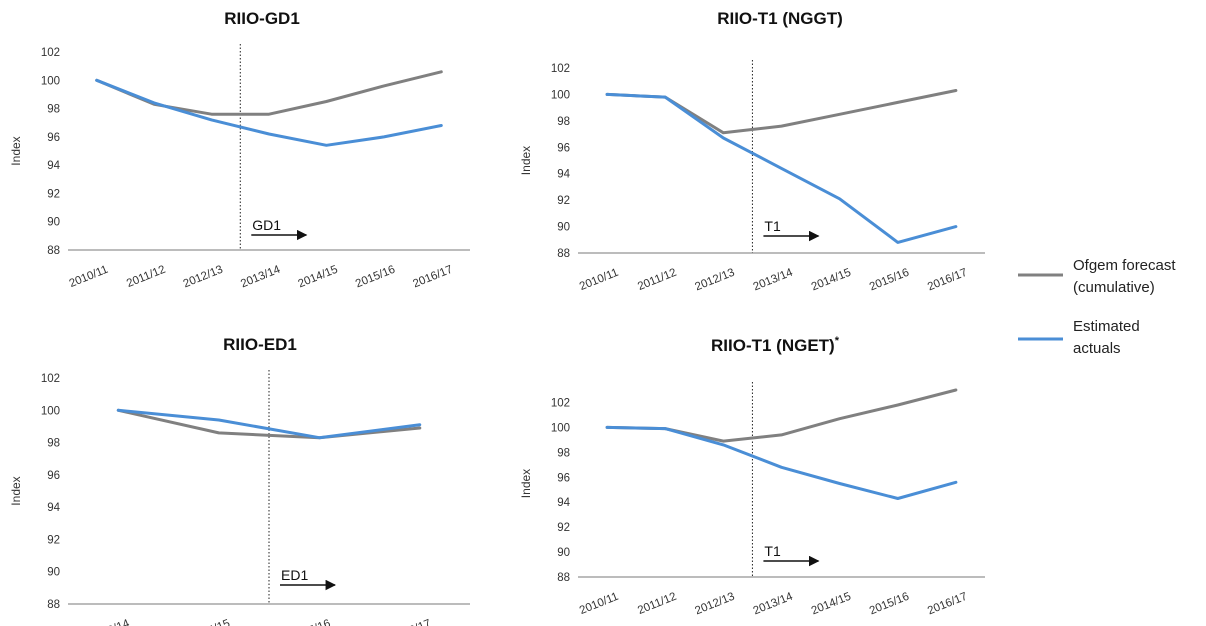 This screenshot has width=1206, height=626. Describe the element at coordinates (1097, 348) in the screenshot. I see `legend-label-actuals-line2: actuals` at that location.